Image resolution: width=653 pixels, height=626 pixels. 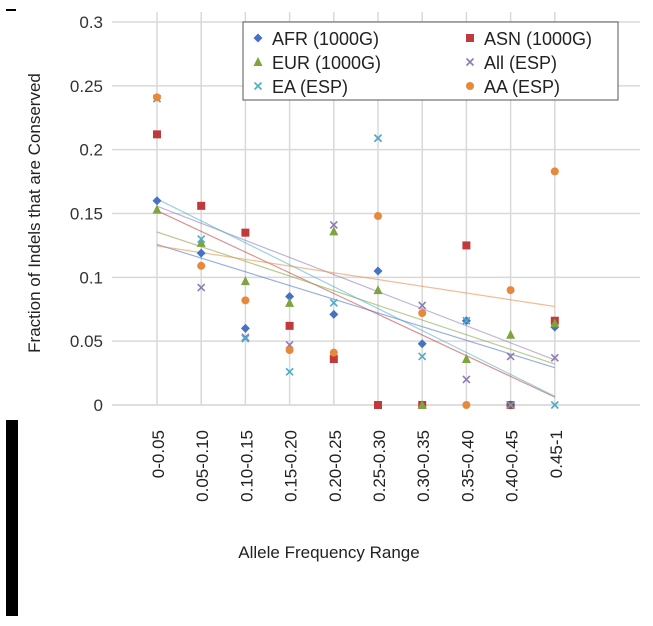 What do you see at coordinates (326, 63) in the screenshot?
I see `legend-label: EUR (1000G)` at bounding box center [326, 63].